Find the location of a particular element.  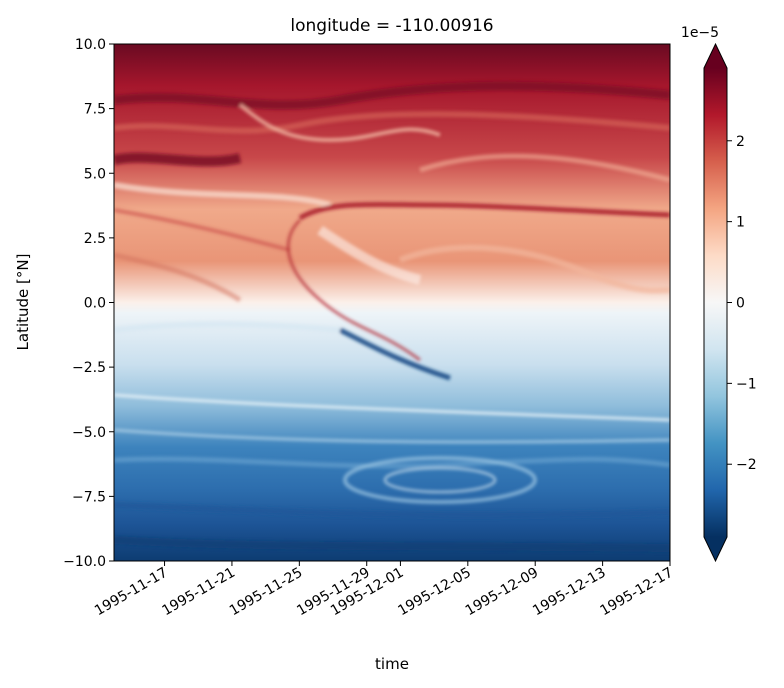

colorbar-tick-label: 0 is located at coordinates (740, 304).